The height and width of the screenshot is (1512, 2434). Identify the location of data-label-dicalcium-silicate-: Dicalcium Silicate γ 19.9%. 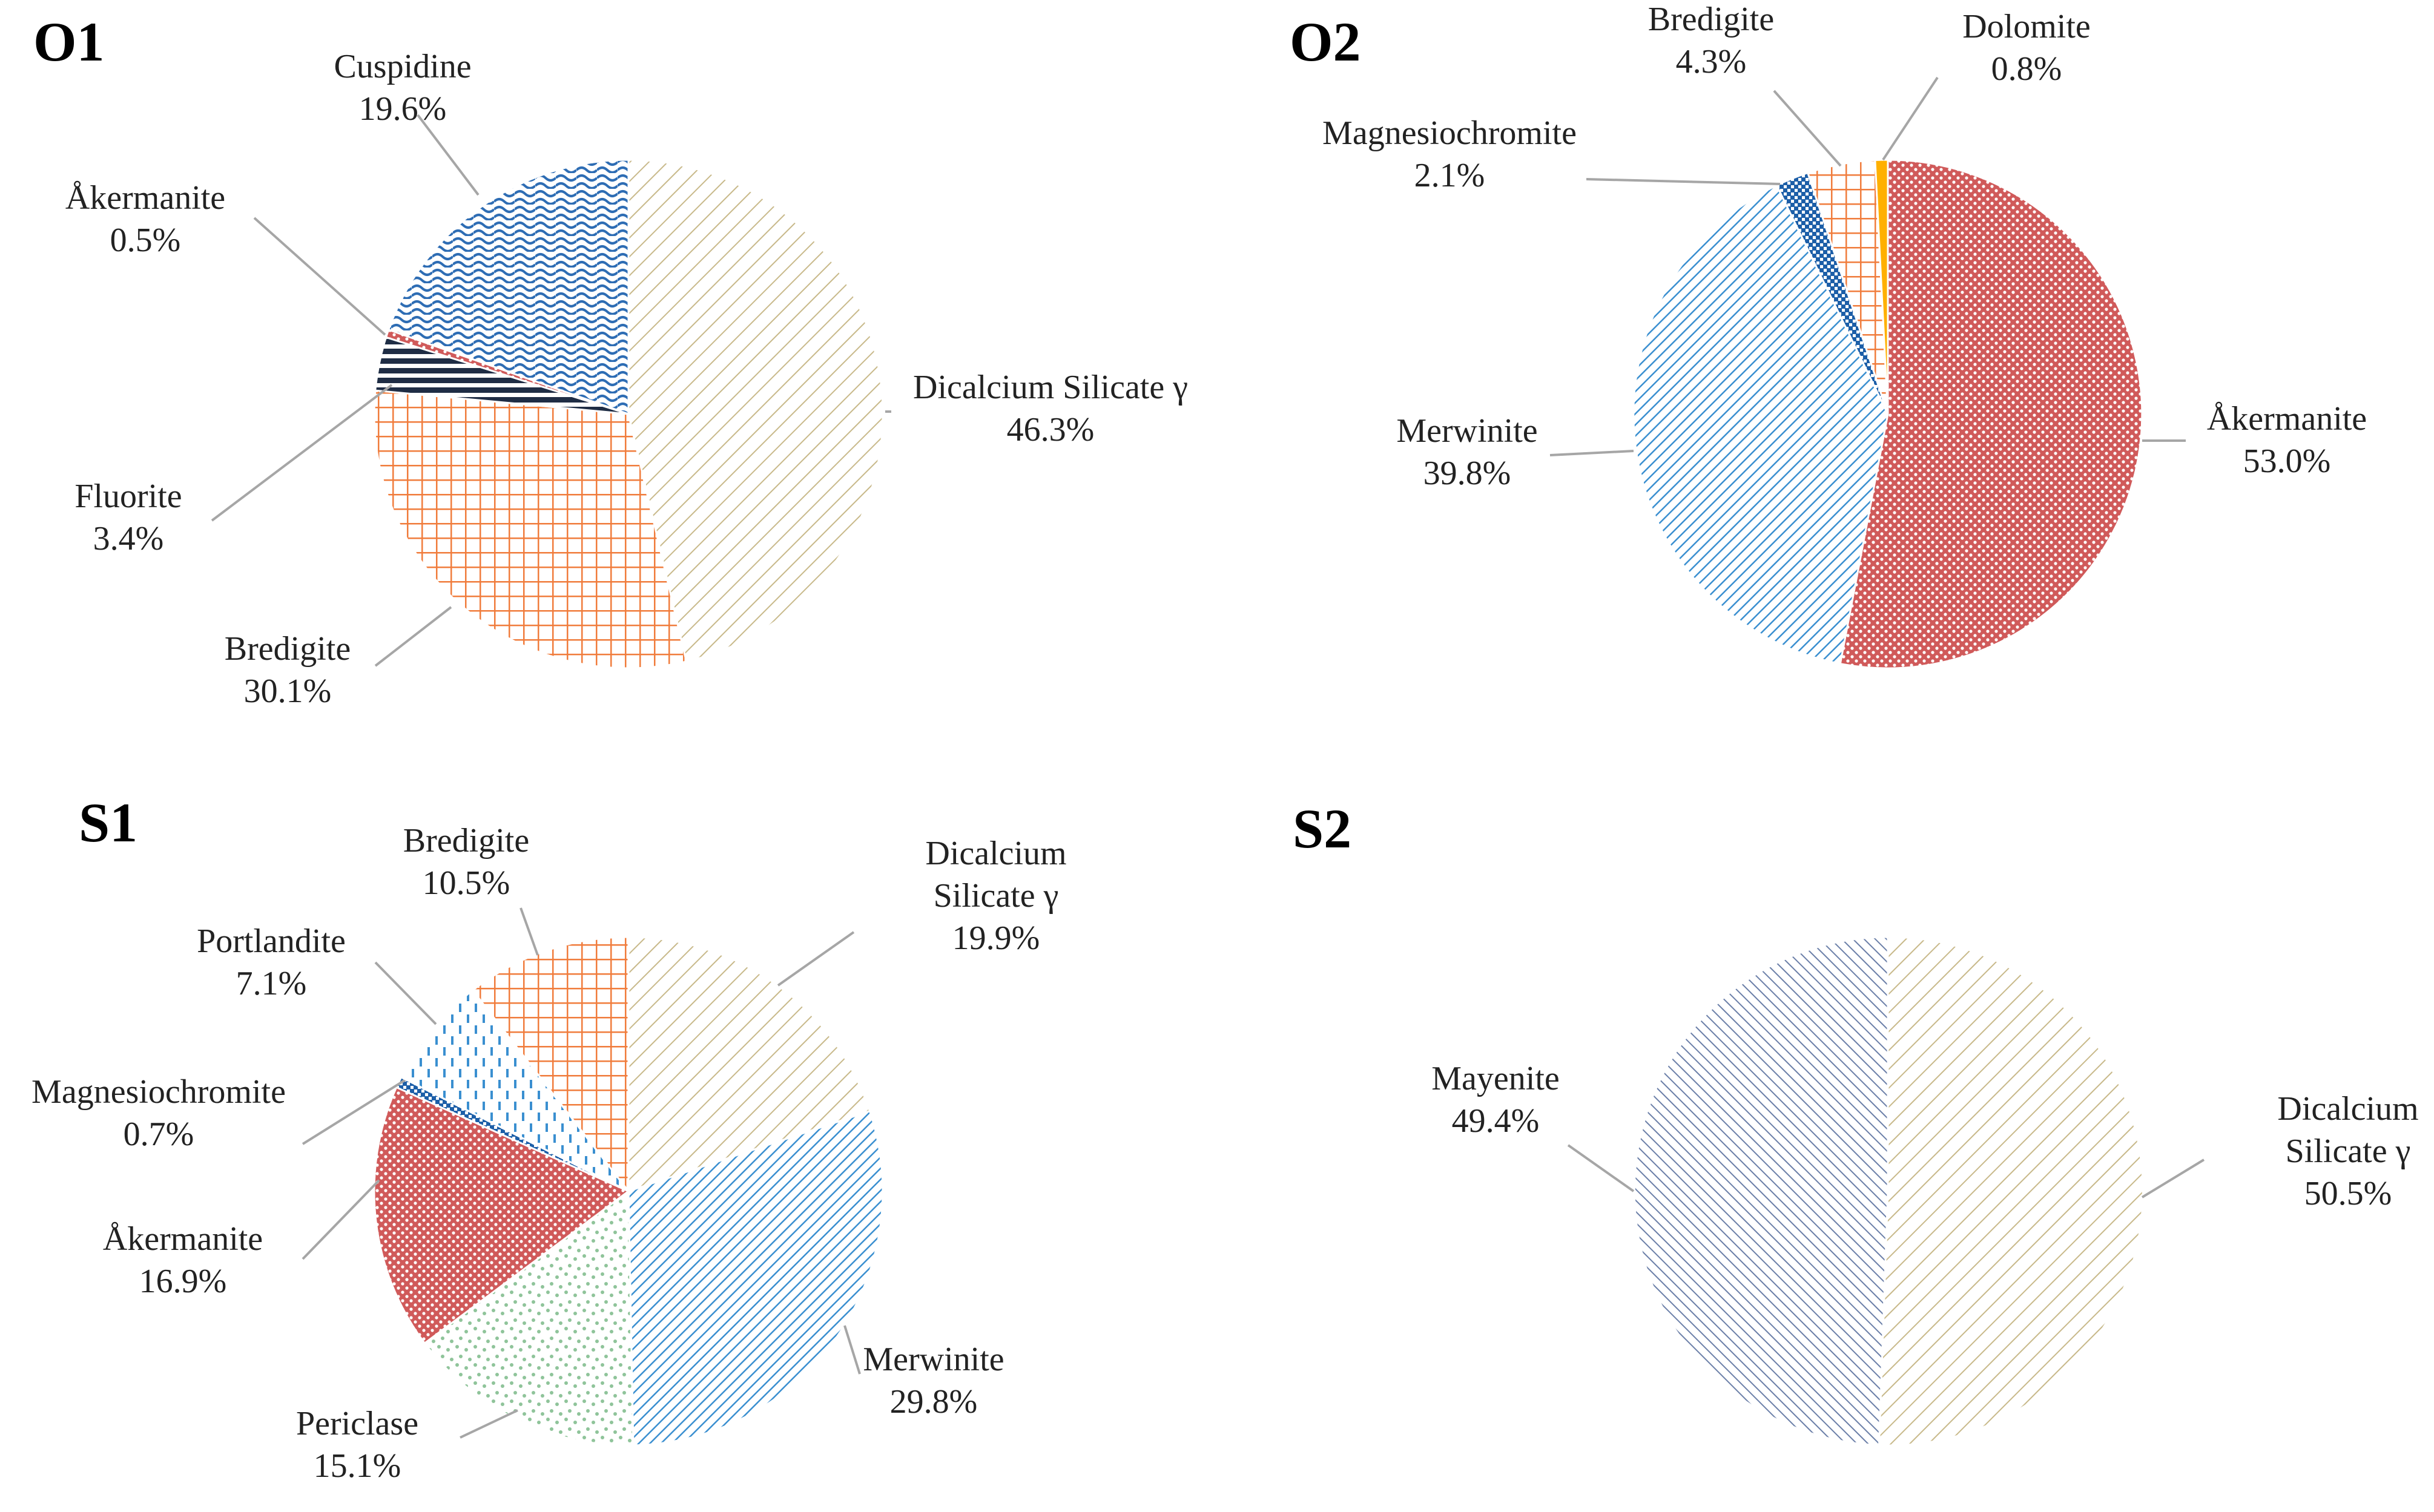
(996, 896).